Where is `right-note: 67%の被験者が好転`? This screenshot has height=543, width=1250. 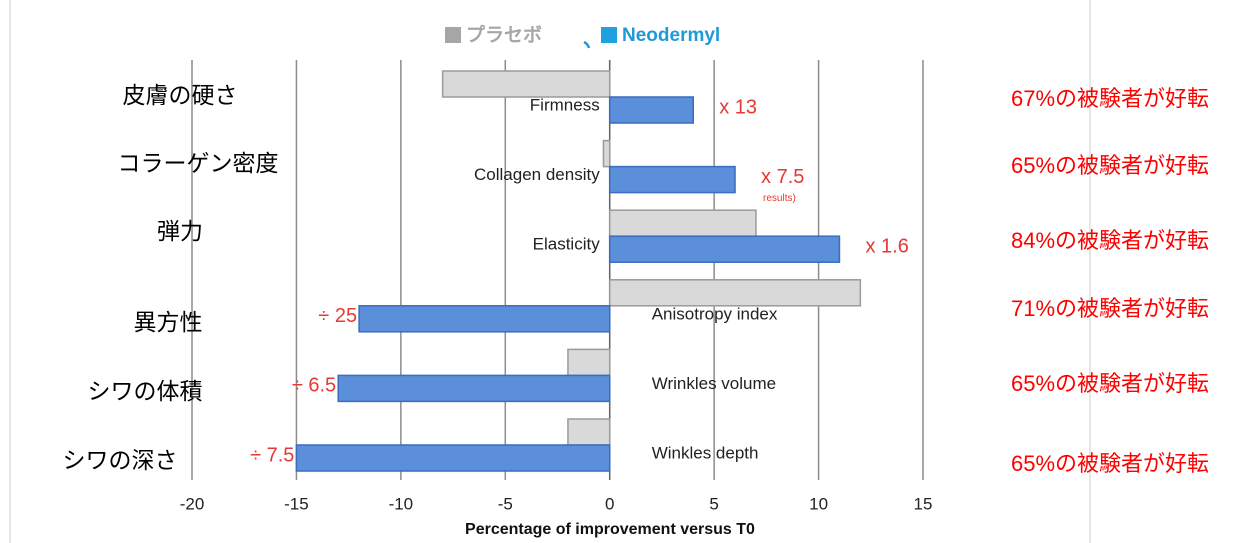
right-note: 67%の被験者が好転 is located at coordinates (1110, 98).